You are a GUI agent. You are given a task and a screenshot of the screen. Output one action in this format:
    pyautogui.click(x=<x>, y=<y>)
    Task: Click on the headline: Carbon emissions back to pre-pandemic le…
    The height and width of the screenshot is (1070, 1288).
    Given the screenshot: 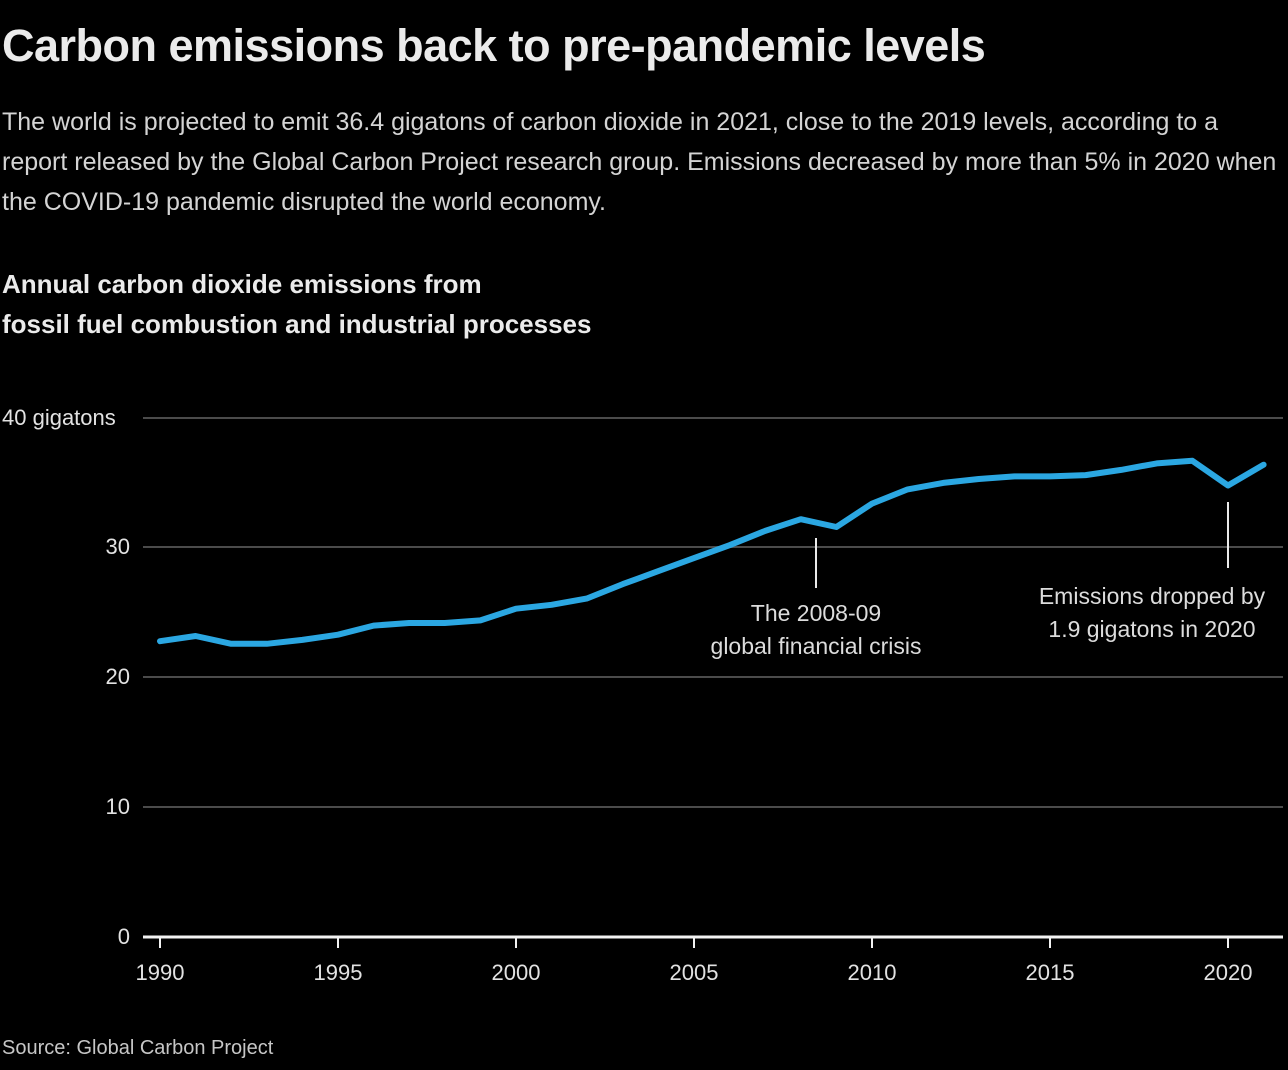 What is the action you would take?
    pyautogui.click(x=494, y=45)
    